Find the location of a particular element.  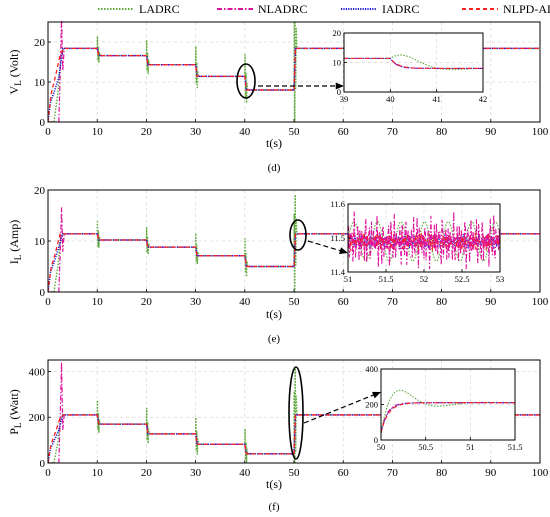

inset-series-nlpd-adrc is located at coordinates (413, 63).